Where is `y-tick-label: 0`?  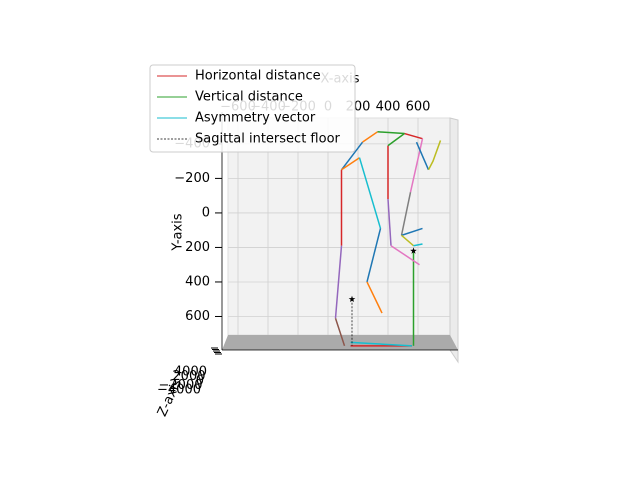
y-tick-label: 0 is located at coordinates (206, 212).